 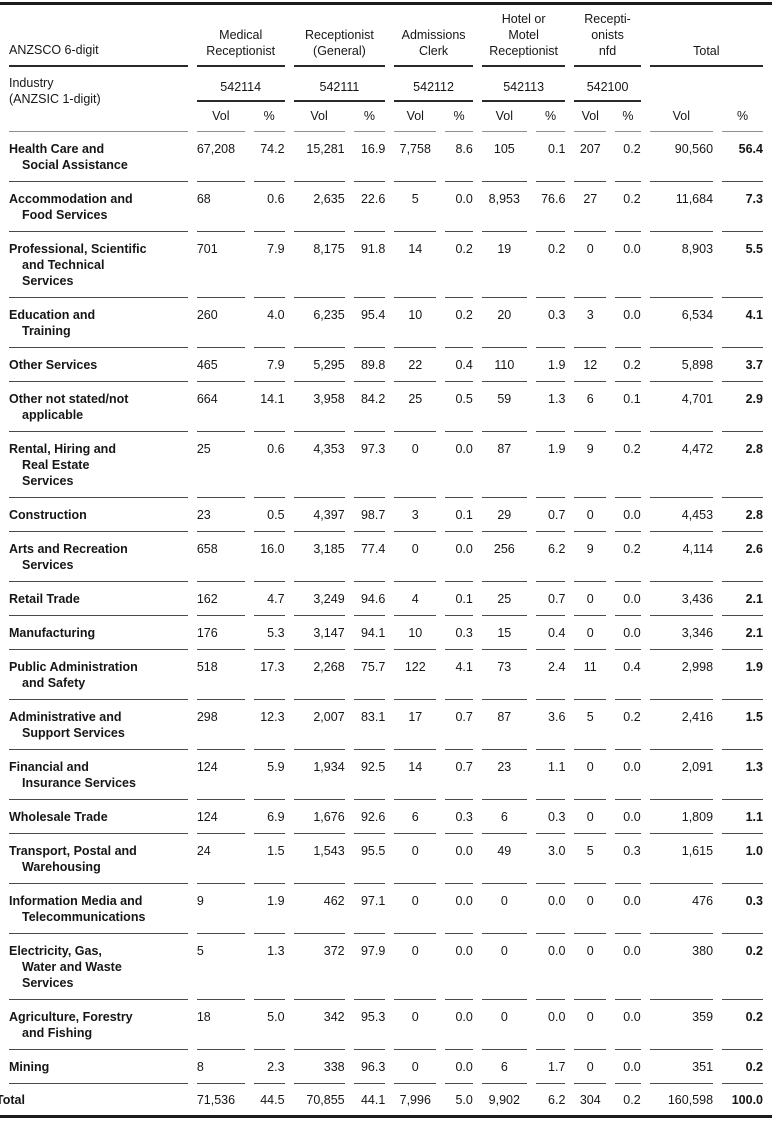 I want to click on industry-label: Other not stated/not applicable, so click(x=98, y=407).